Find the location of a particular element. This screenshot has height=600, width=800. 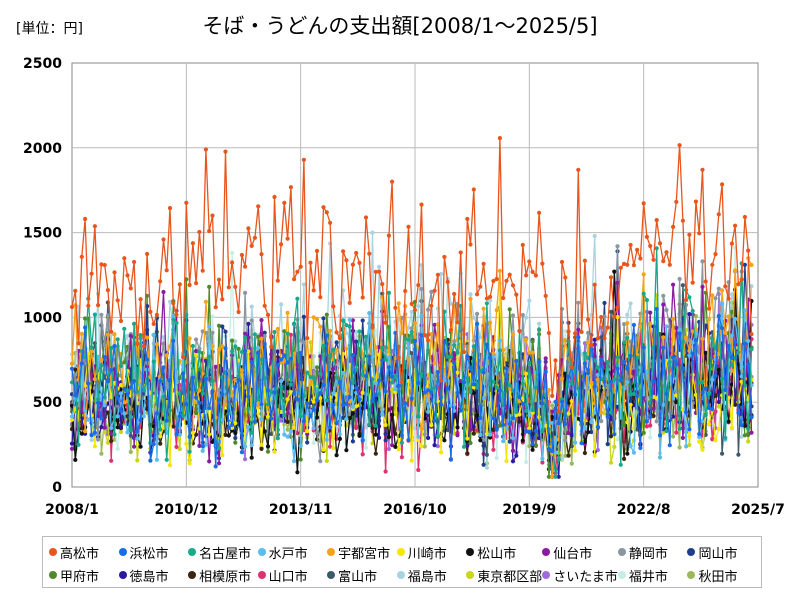

chart-title: そば・うどんの支出額[2008/1～2025/5] is located at coordinates (400, 26).